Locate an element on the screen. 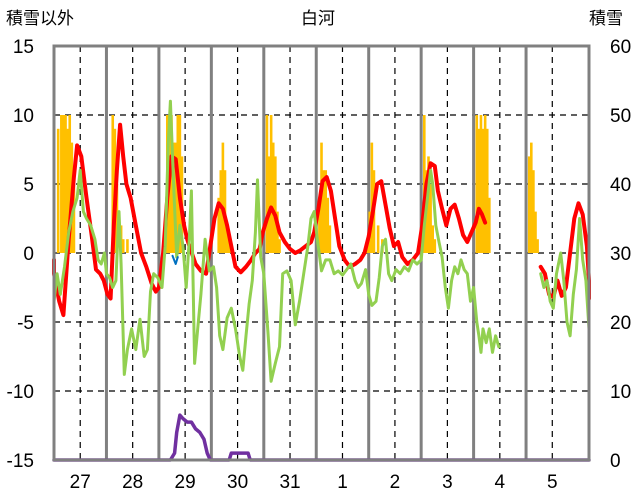 Image resolution: width=636 pixels, height=501 pixels. left-tick-label: -10 is located at coordinates (20, 392).